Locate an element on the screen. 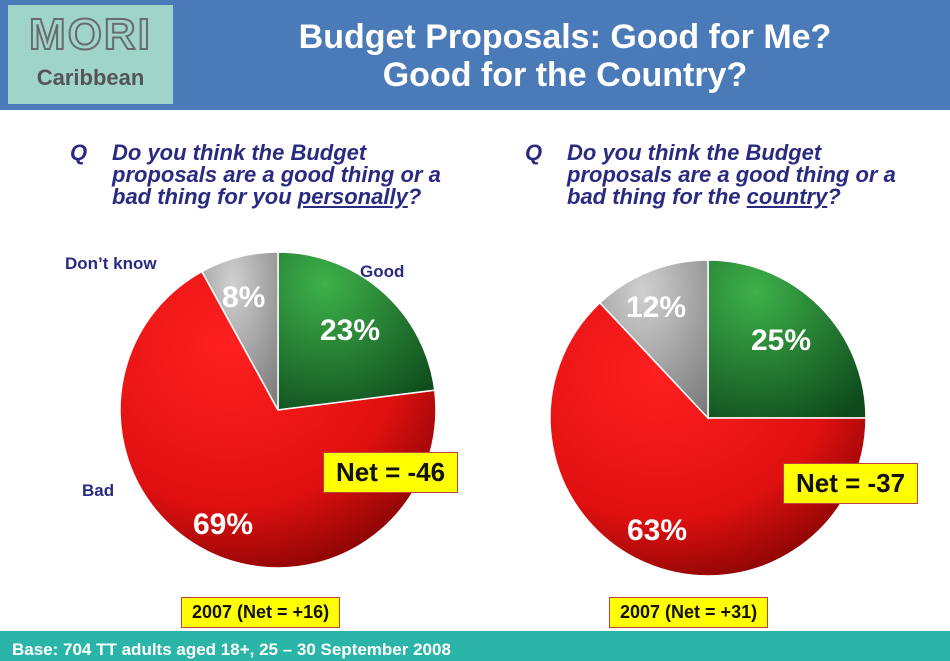  label-bad: Bad is located at coordinates (98, 490).